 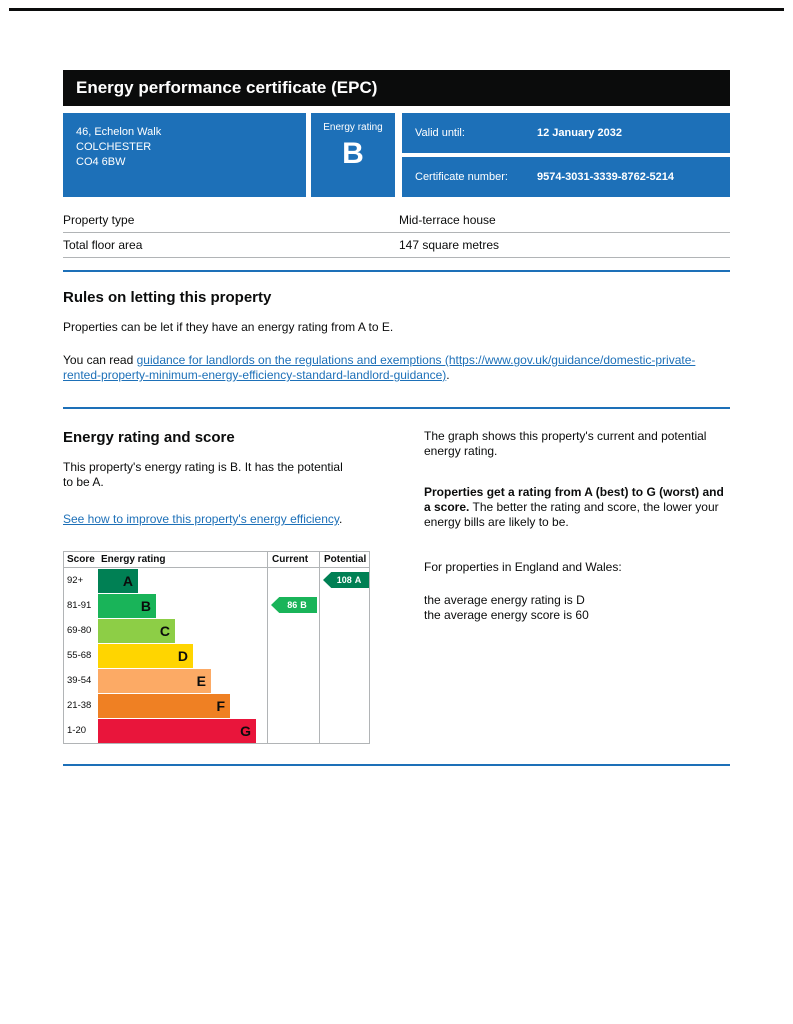 What do you see at coordinates (396, 9) in the screenshot?
I see `top-border-rule` at bounding box center [396, 9].